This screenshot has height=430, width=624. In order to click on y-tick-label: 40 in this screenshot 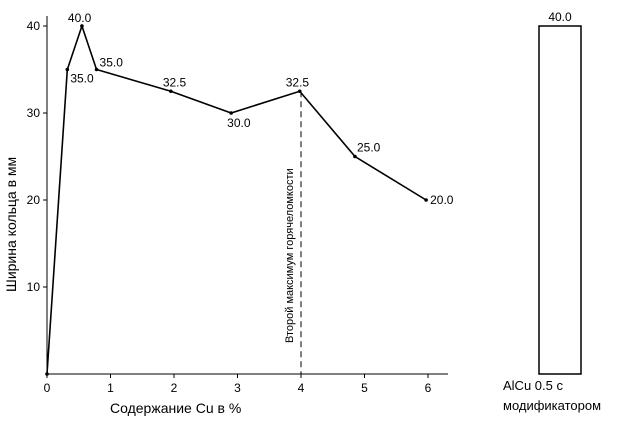, I will do `click(34, 26)`.